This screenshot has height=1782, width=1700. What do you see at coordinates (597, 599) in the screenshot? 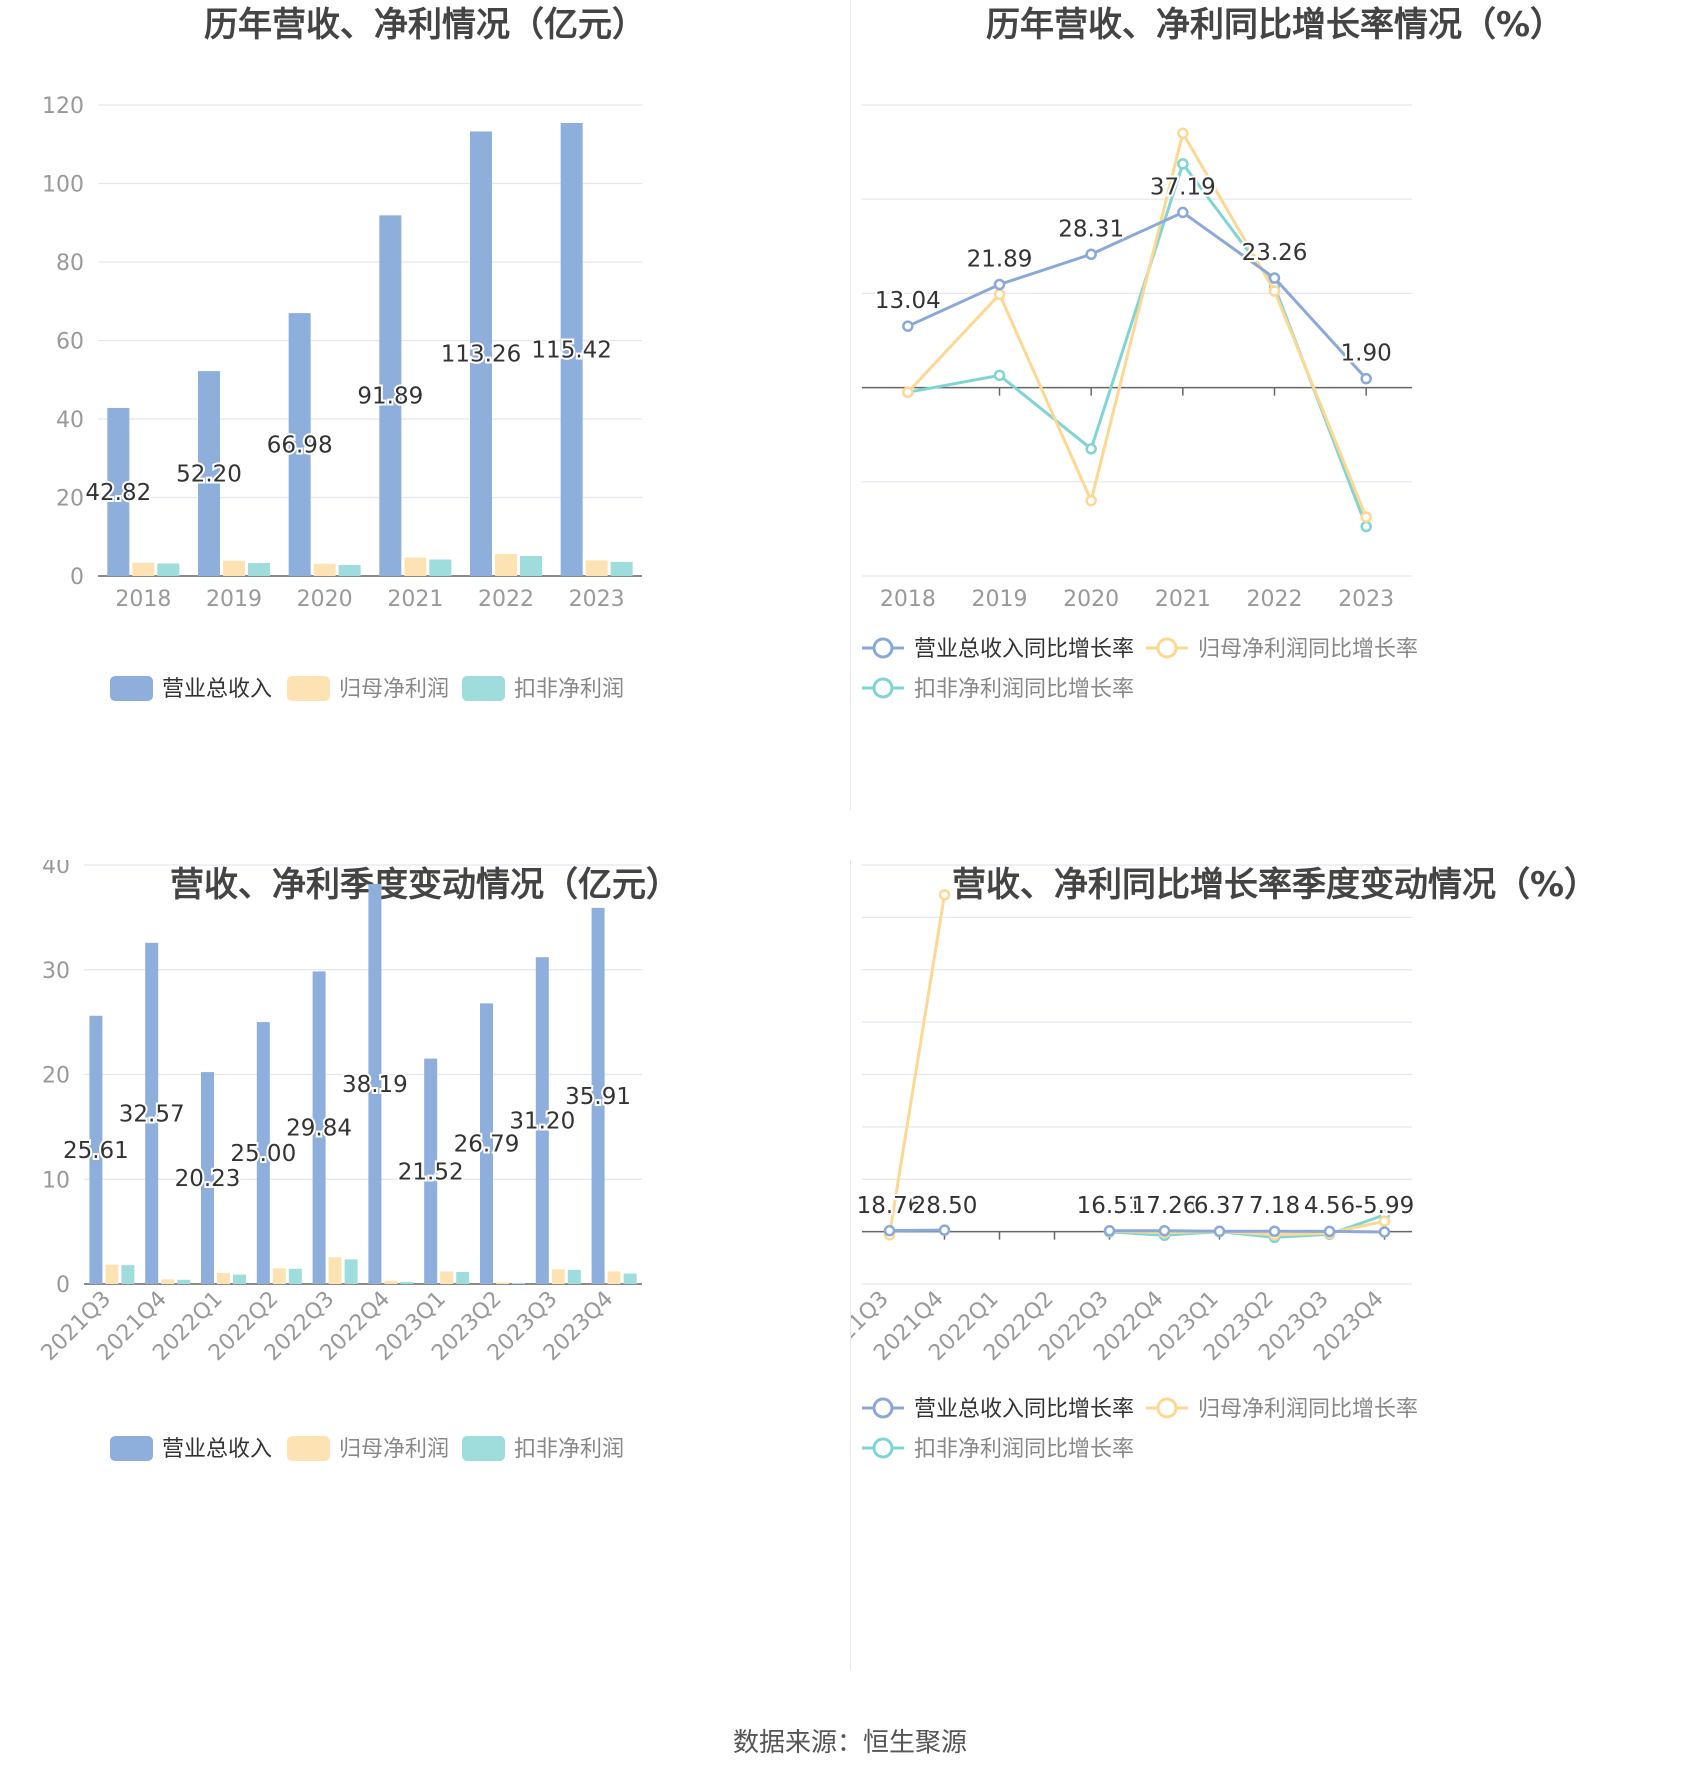
I see `x-tick-label: 2023` at bounding box center [597, 599].